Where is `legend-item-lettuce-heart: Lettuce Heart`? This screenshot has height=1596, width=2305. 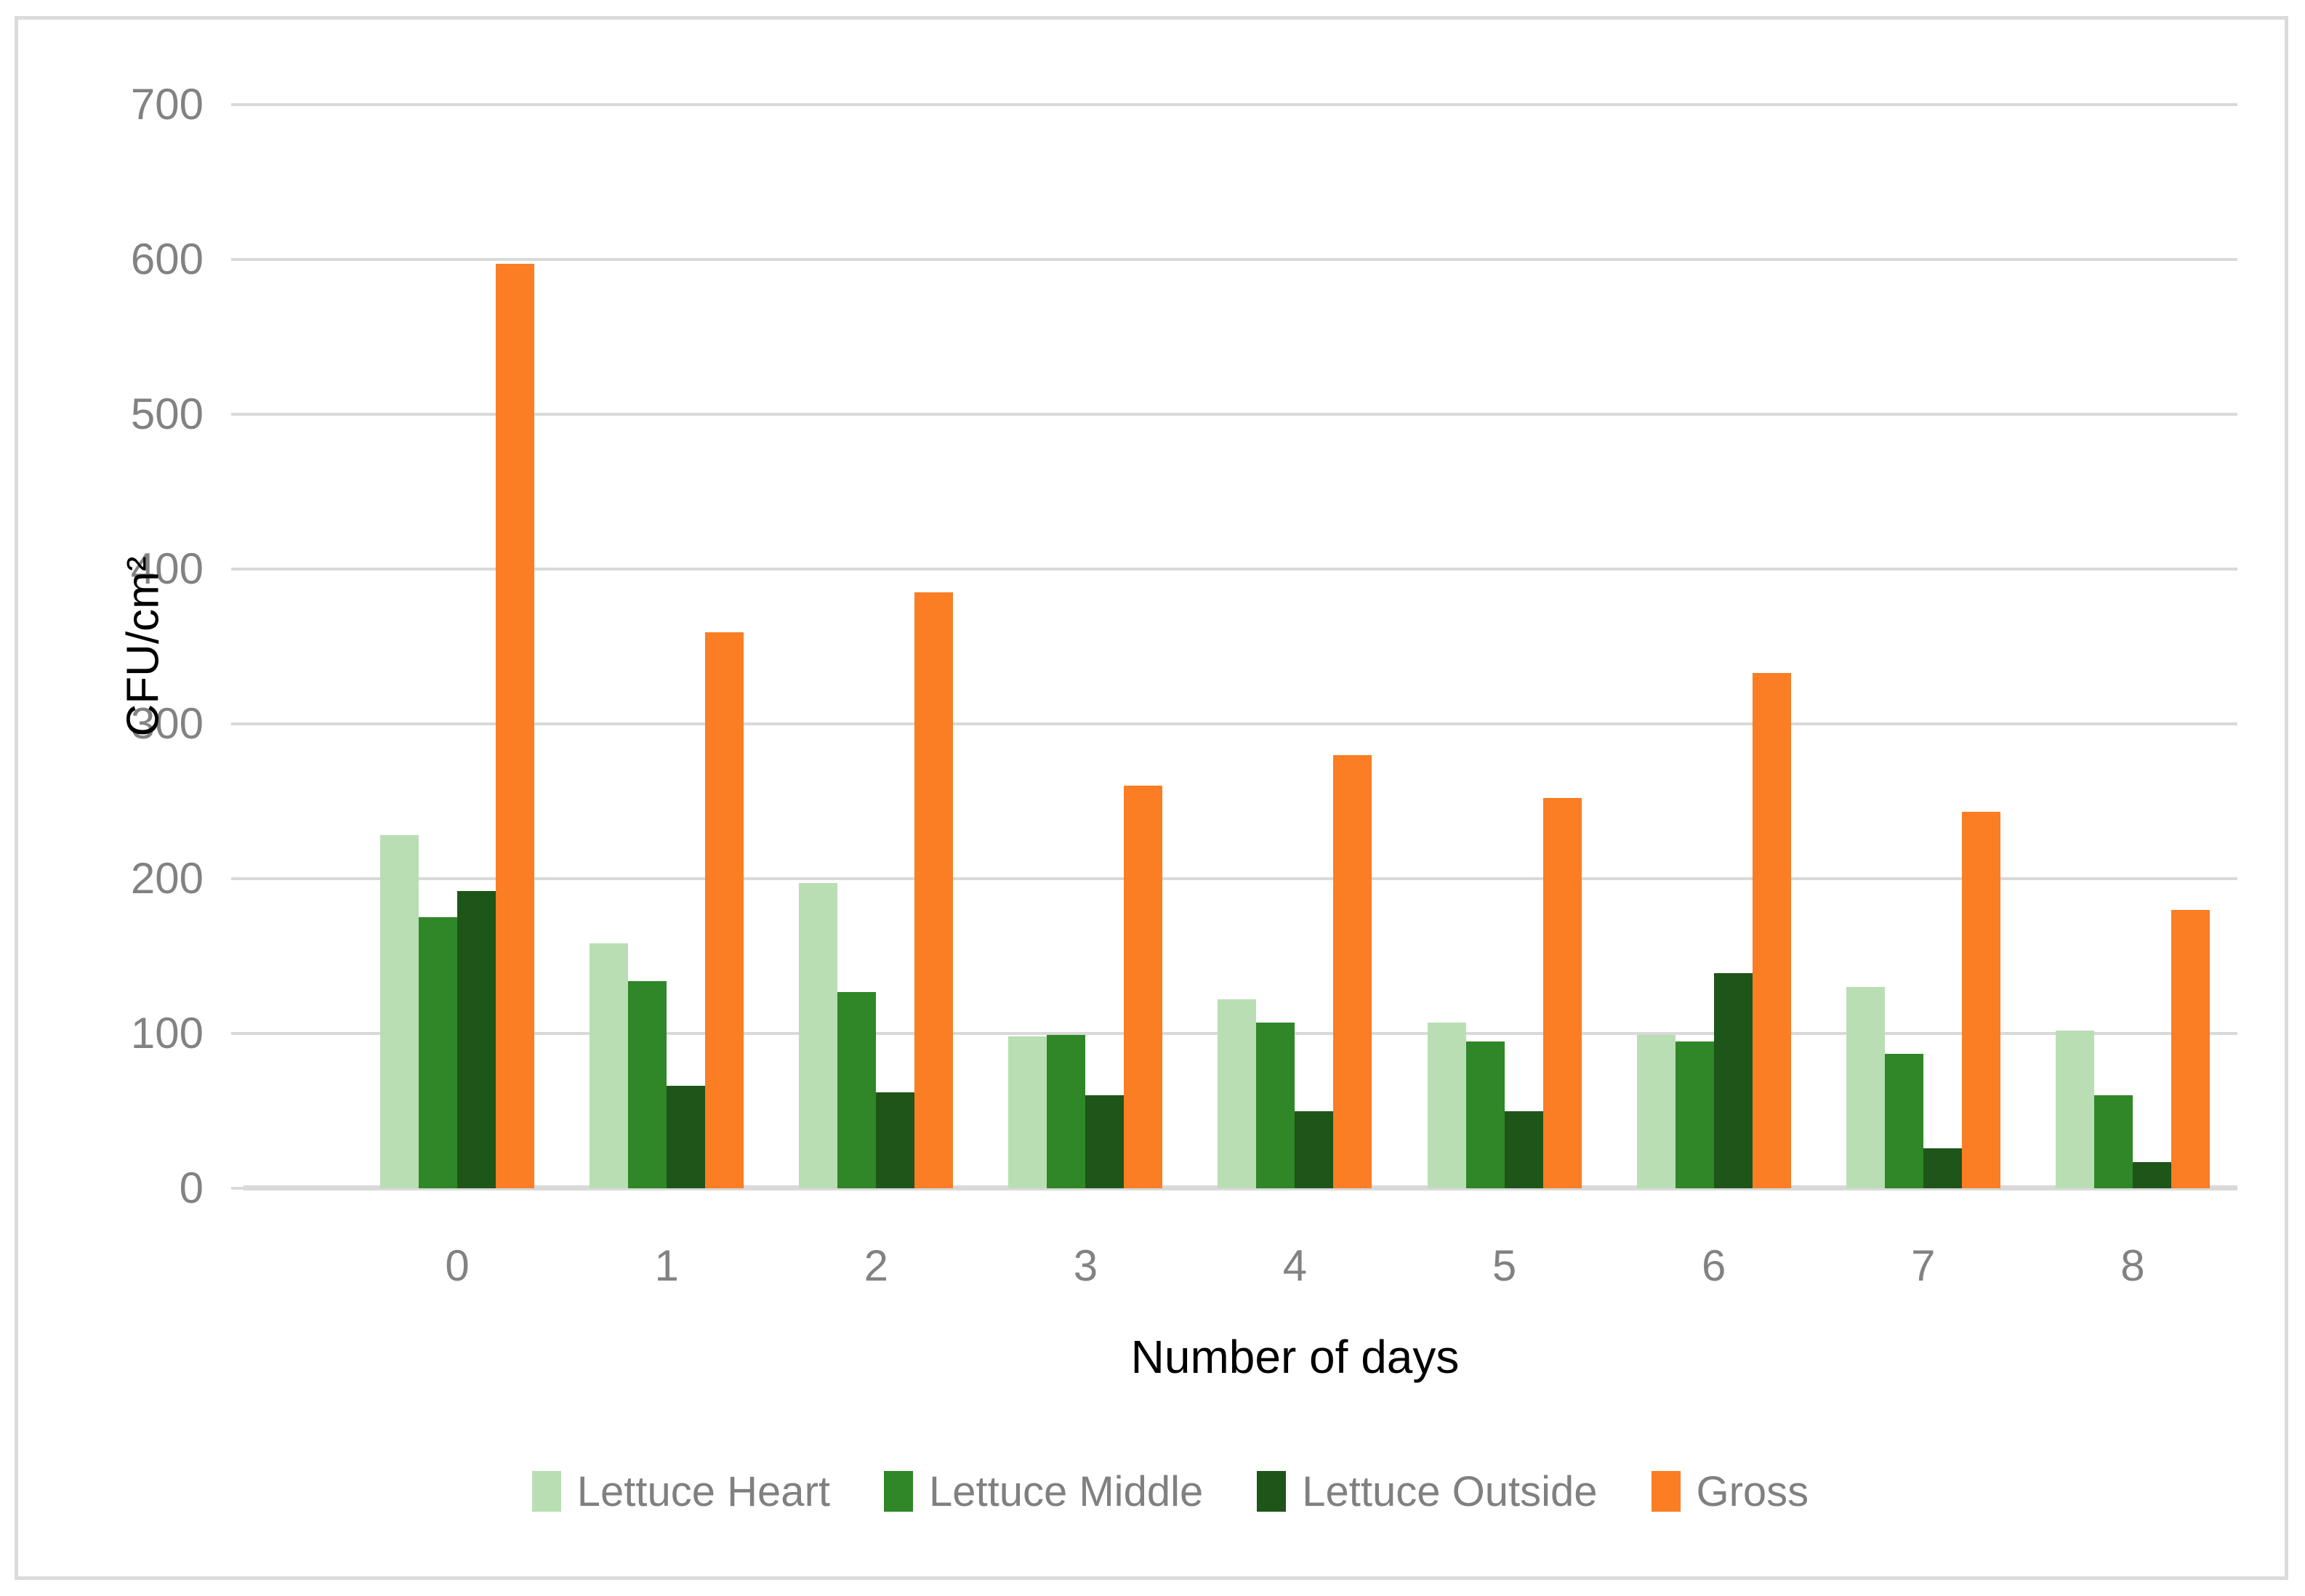 legend-item-lettuce-heart: Lettuce Heart is located at coordinates (680, 1491).